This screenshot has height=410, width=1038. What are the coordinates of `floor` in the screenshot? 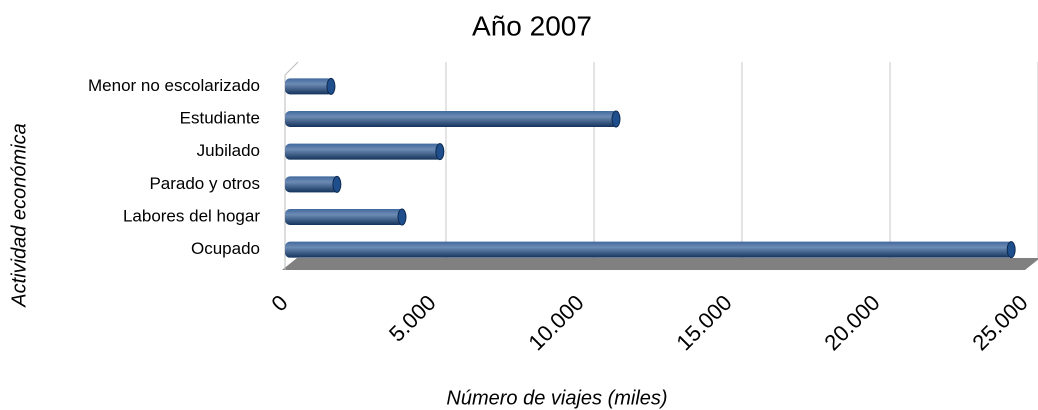 It's located at (660, 264).